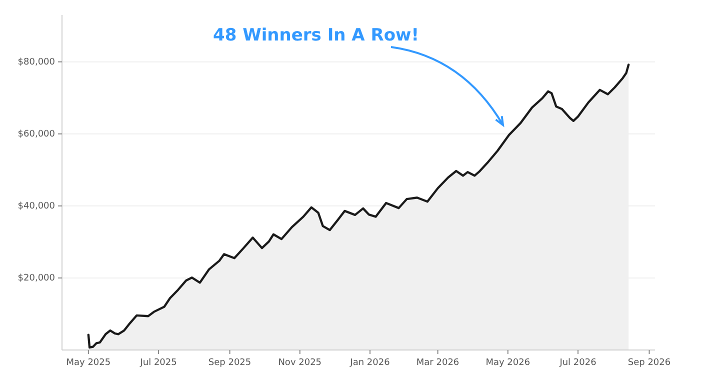 The width and height of the screenshot is (710, 375). Describe the element at coordinates (88, 363) in the screenshot. I see `x-tick-label: May 2025` at that location.